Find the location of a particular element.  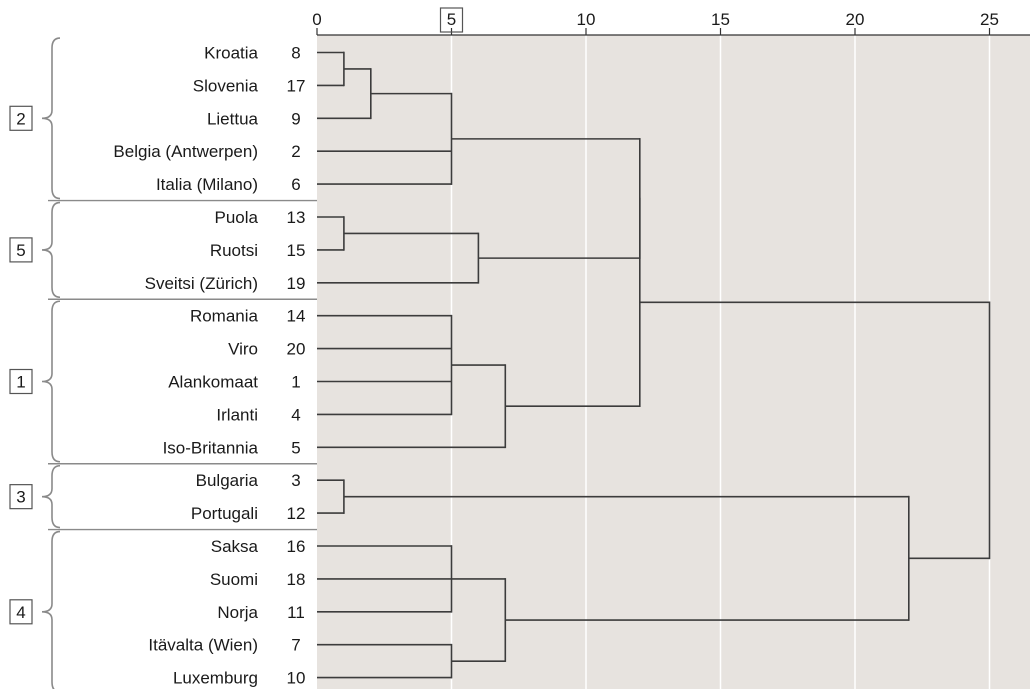

leaf-label: Liettua is located at coordinates (233, 118).